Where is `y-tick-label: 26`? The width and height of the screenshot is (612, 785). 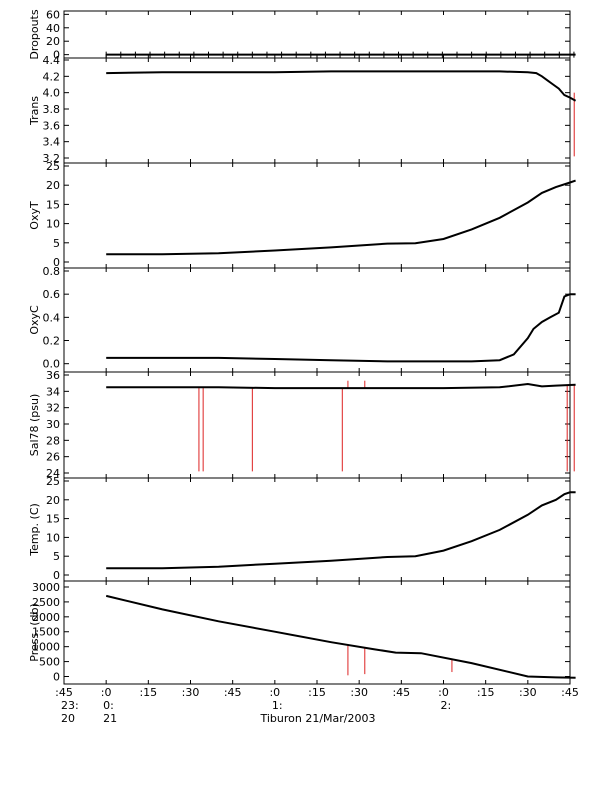 y-tick-label: 26 is located at coordinates (53, 457).